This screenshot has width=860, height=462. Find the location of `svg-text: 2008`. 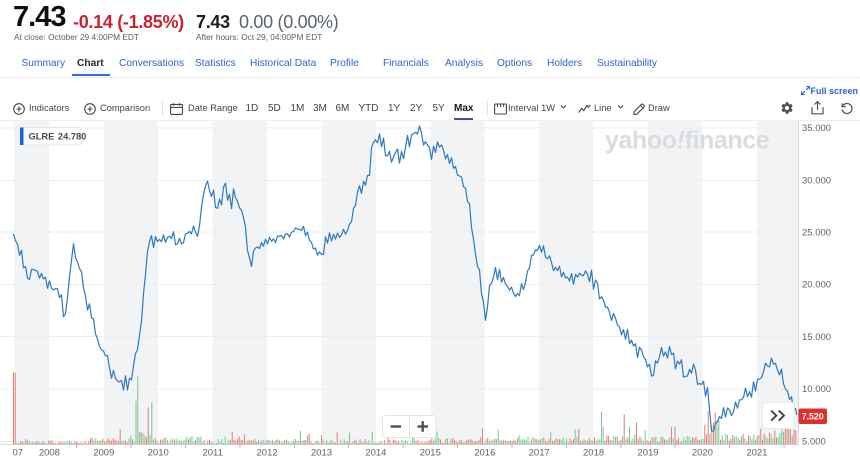

svg-text: 2008 is located at coordinates (49, 453).